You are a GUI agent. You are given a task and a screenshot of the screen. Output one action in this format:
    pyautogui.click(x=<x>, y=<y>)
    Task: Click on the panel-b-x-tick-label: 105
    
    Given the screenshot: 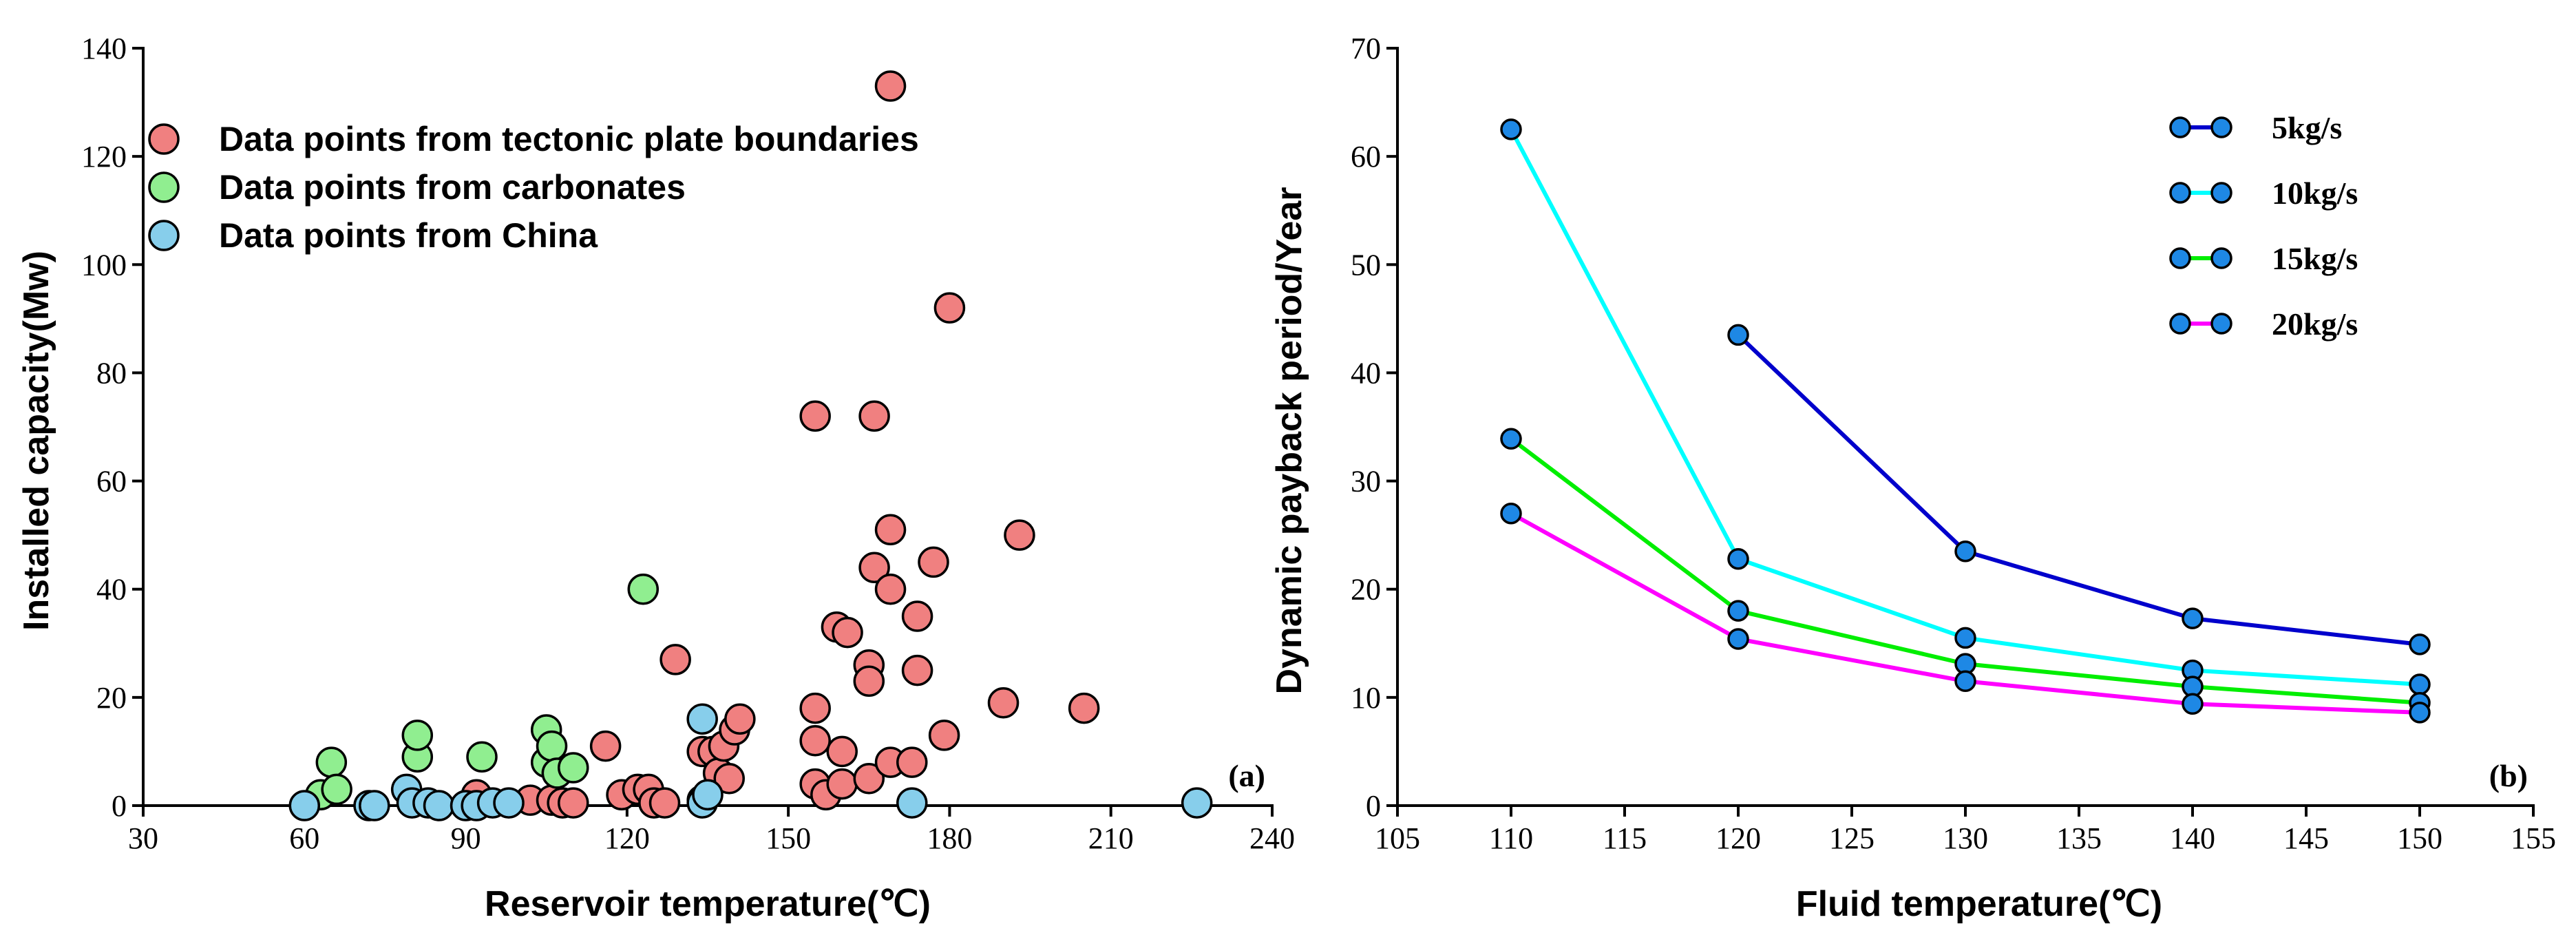 What is the action you would take?
    pyautogui.click(x=1398, y=838)
    